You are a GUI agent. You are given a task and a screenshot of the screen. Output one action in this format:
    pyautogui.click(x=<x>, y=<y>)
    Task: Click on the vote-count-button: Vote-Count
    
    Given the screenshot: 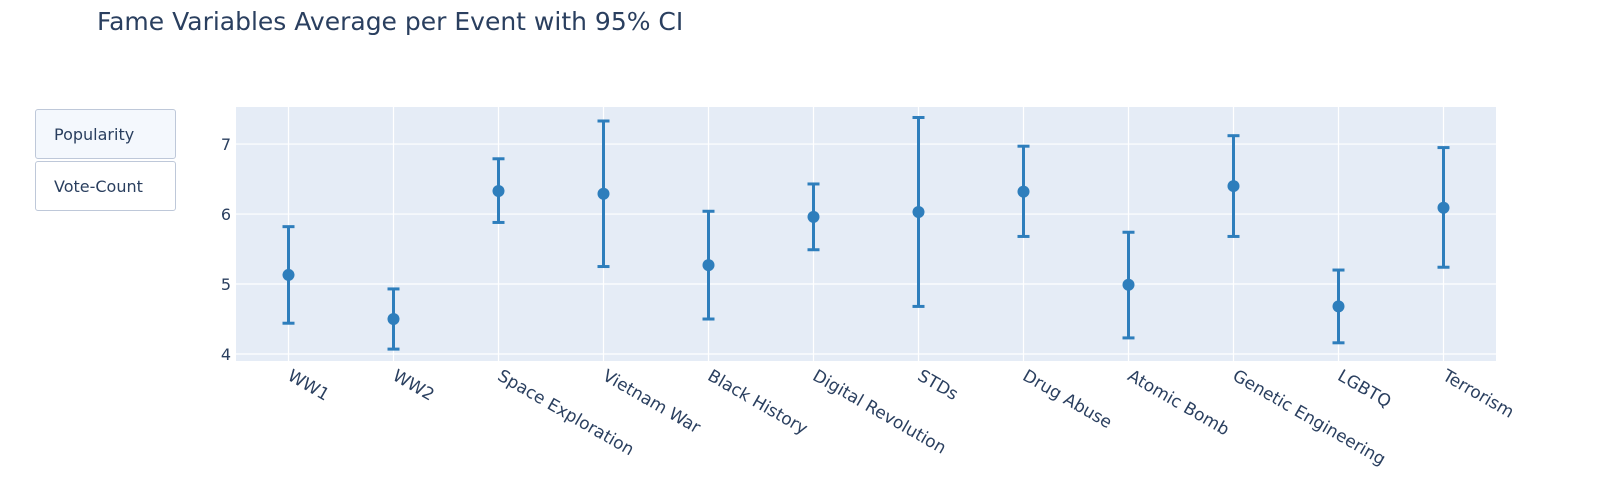 What is the action you would take?
    pyautogui.click(x=105, y=186)
    